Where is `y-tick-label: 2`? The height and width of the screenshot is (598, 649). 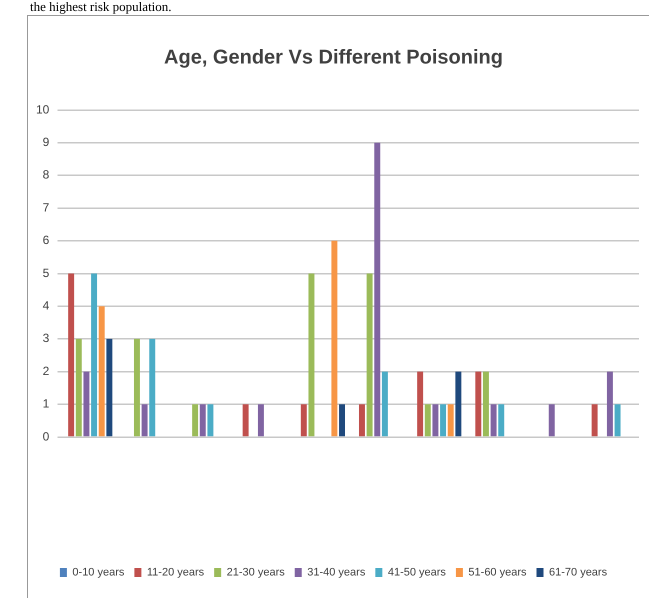 y-tick-label: 2 is located at coordinates (46, 371).